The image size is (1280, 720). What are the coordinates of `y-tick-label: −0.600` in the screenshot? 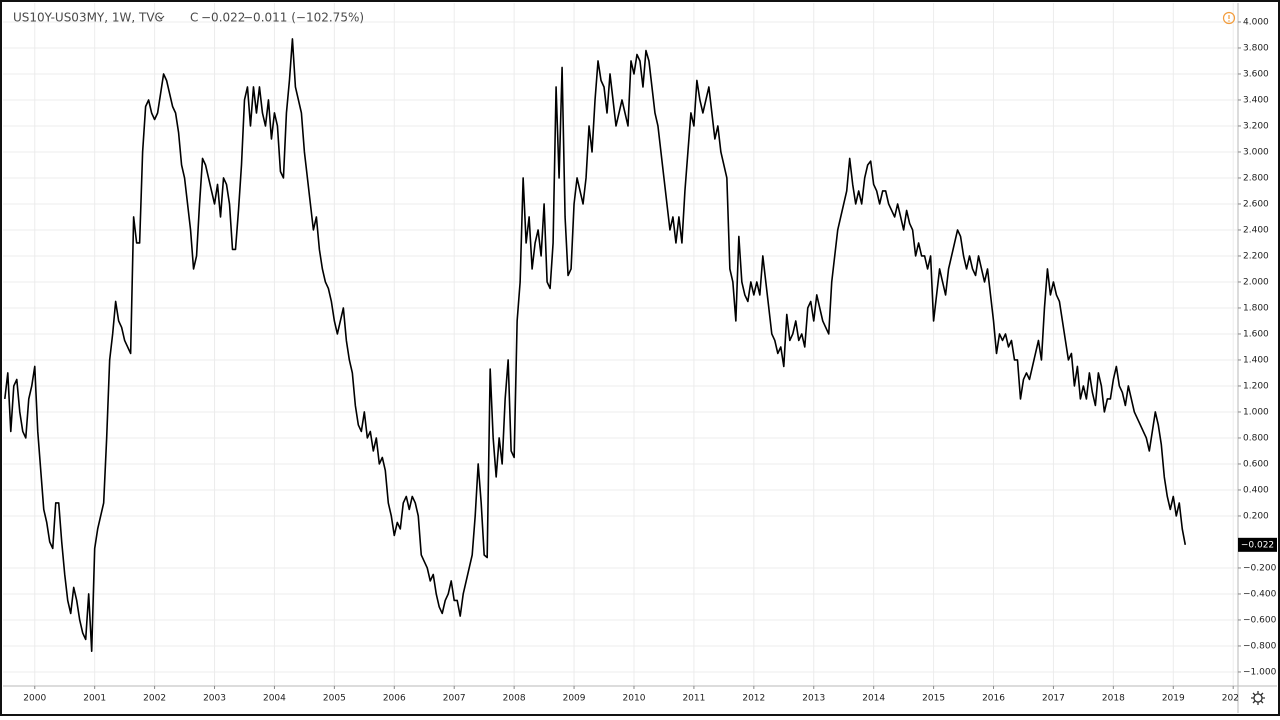 It's located at (1260, 620).